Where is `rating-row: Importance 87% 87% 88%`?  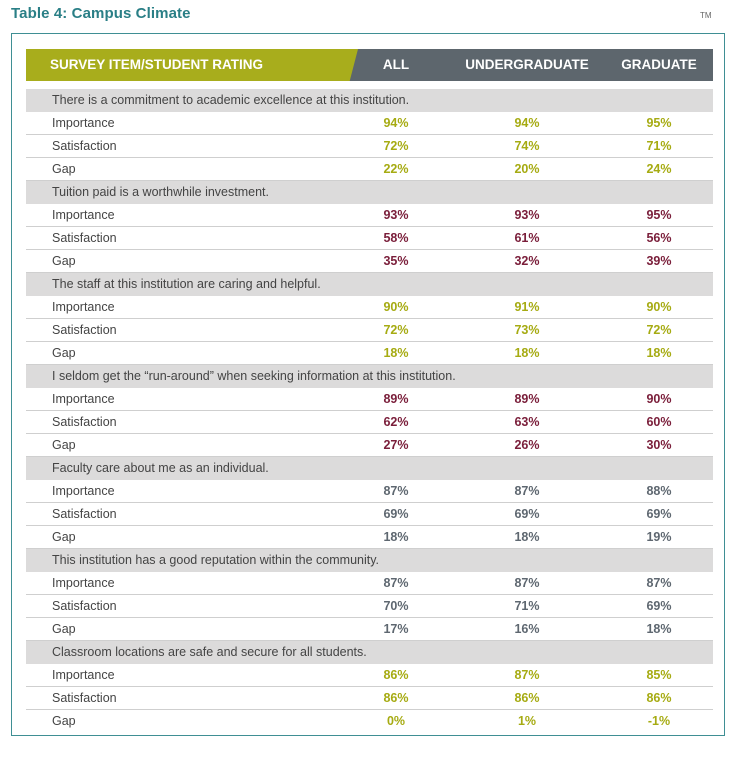 rating-row: Importance 87% 87% 88% is located at coordinates (369, 491).